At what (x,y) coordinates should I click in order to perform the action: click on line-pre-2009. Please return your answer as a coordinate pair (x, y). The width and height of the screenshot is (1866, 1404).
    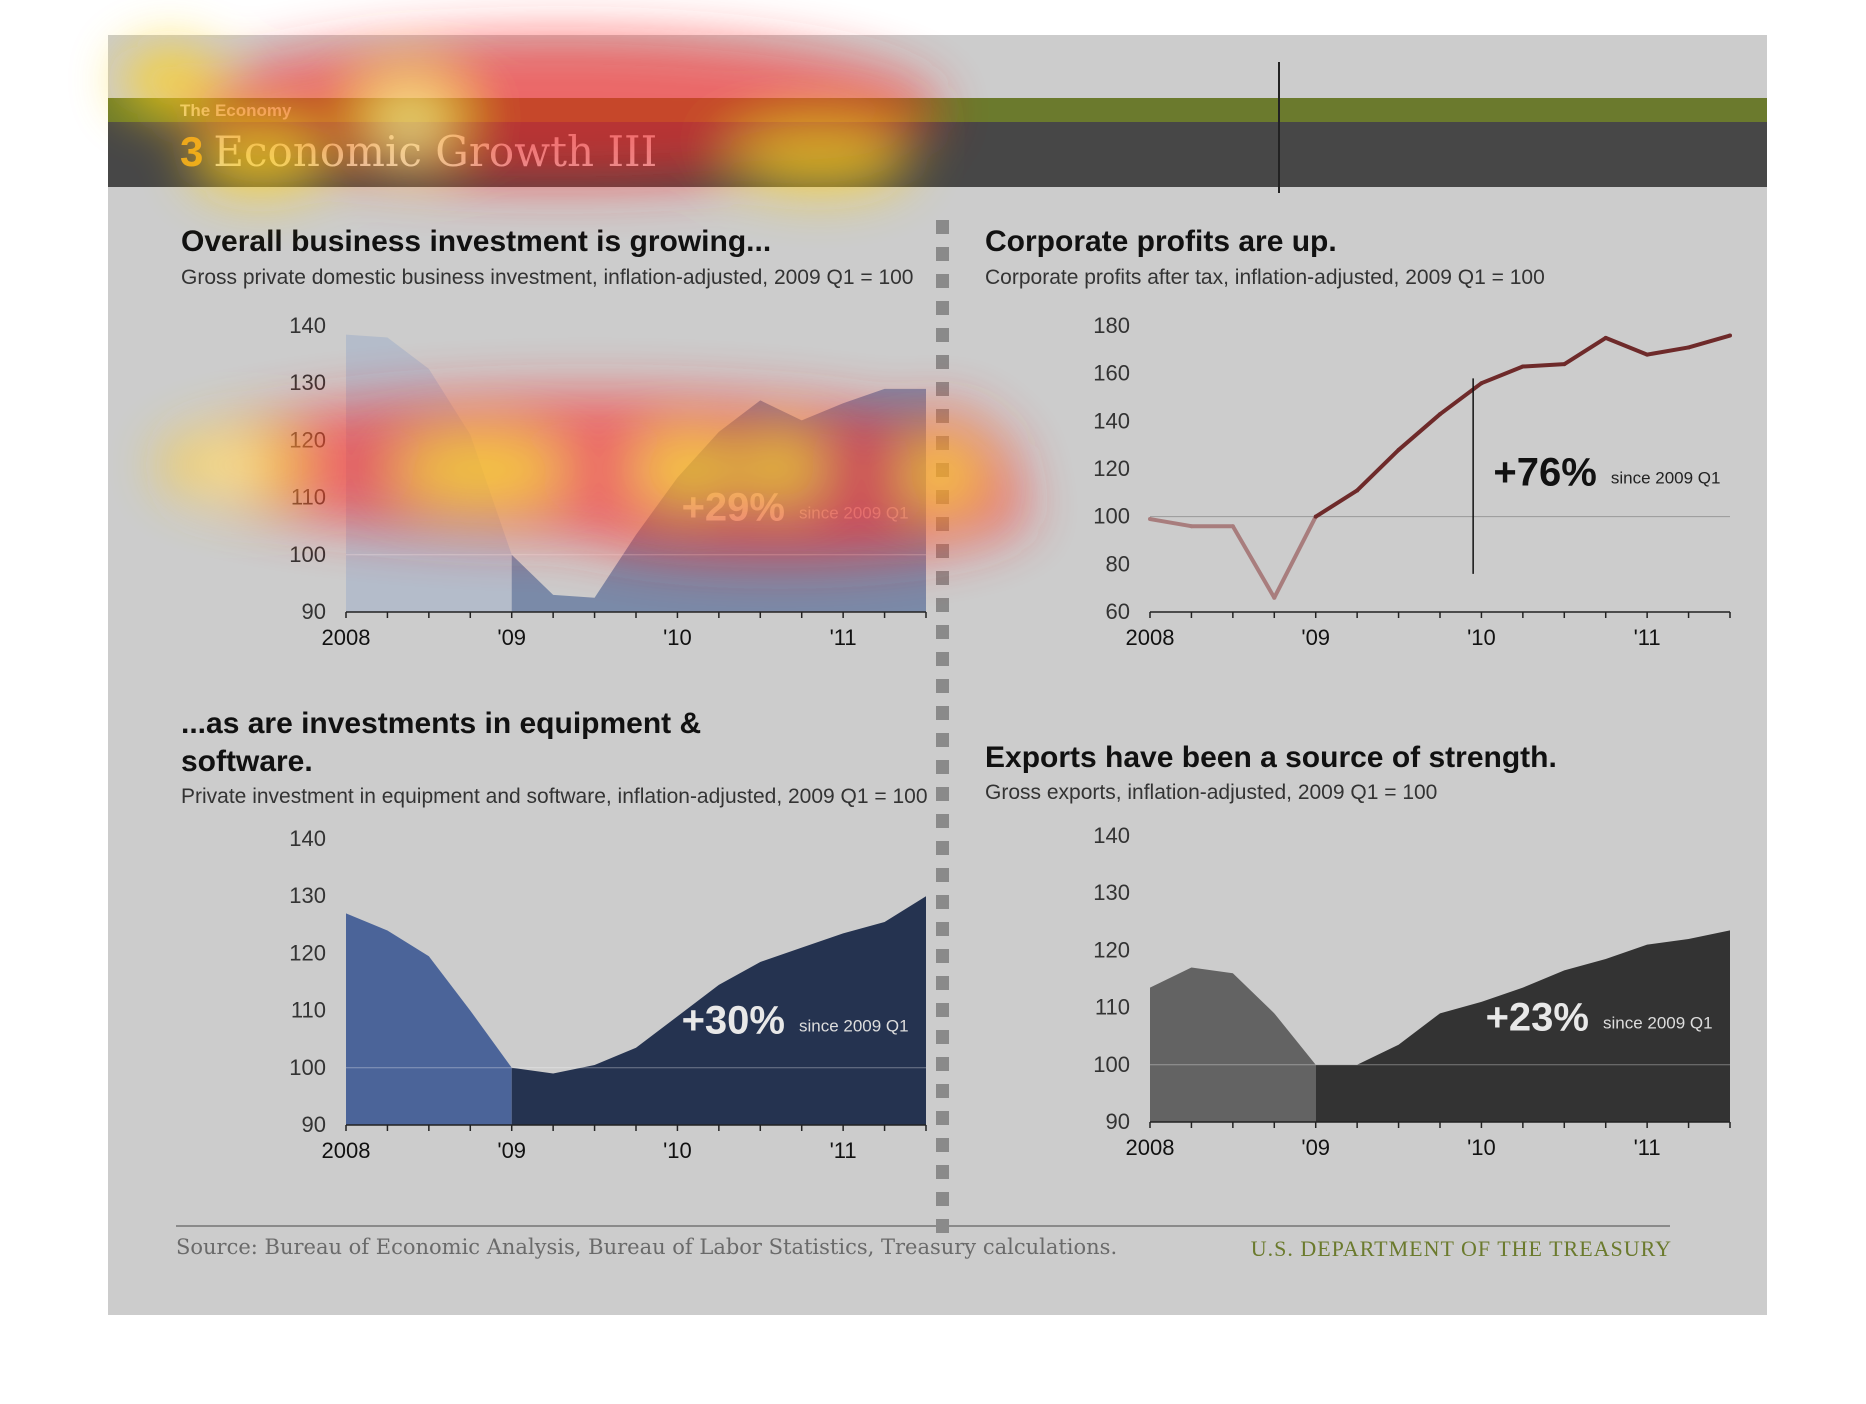
    Looking at the image, I should click on (1233, 557).